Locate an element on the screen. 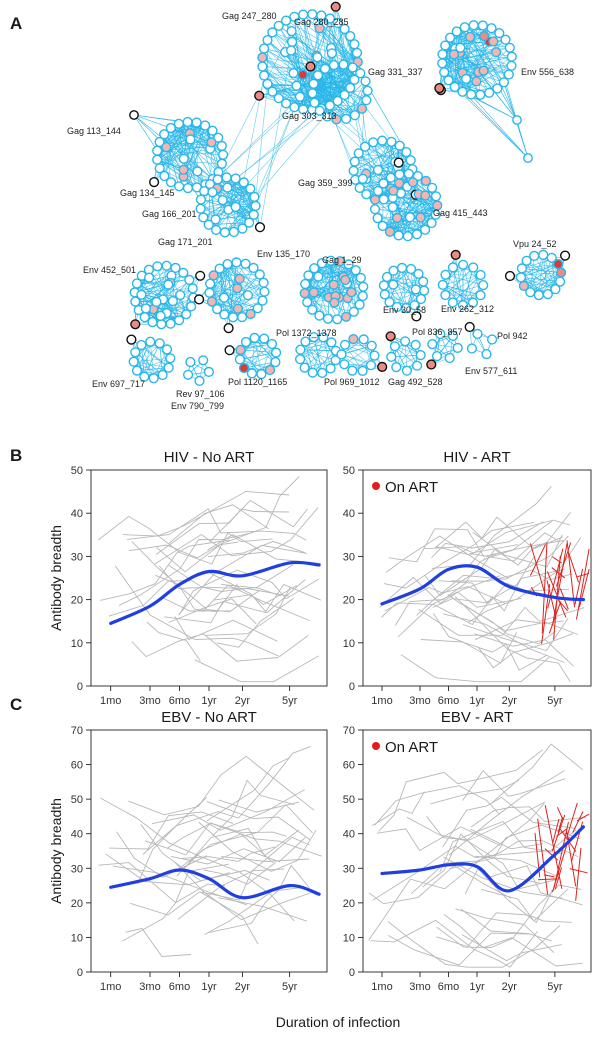  network-label: Gag 415_443 is located at coordinates (460, 213).